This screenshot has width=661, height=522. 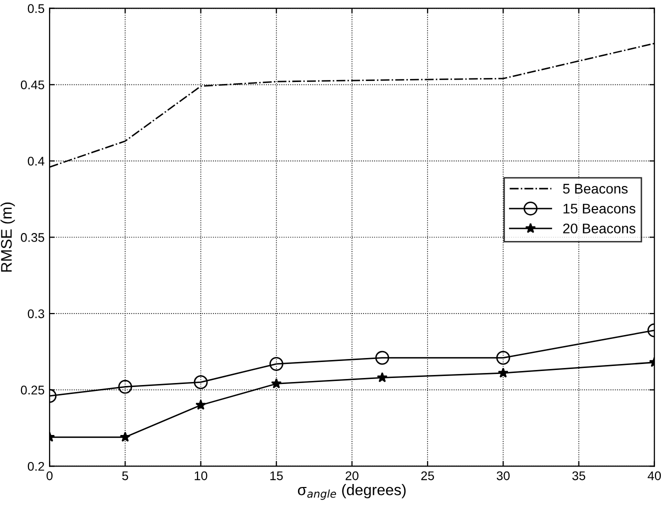 What do you see at coordinates (49, 475) in the screenshot?
I see `x-tick-label: 0` at bounding box center [49, 475].